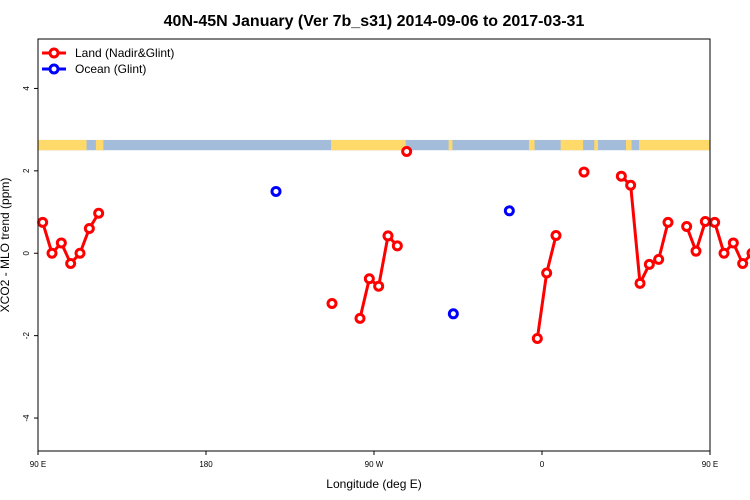 The width and height of the screenshot is (750, 500). Describe the element at coordinates (54, 69) in the screenshot. I see `legend-ocean-marker` at that location.